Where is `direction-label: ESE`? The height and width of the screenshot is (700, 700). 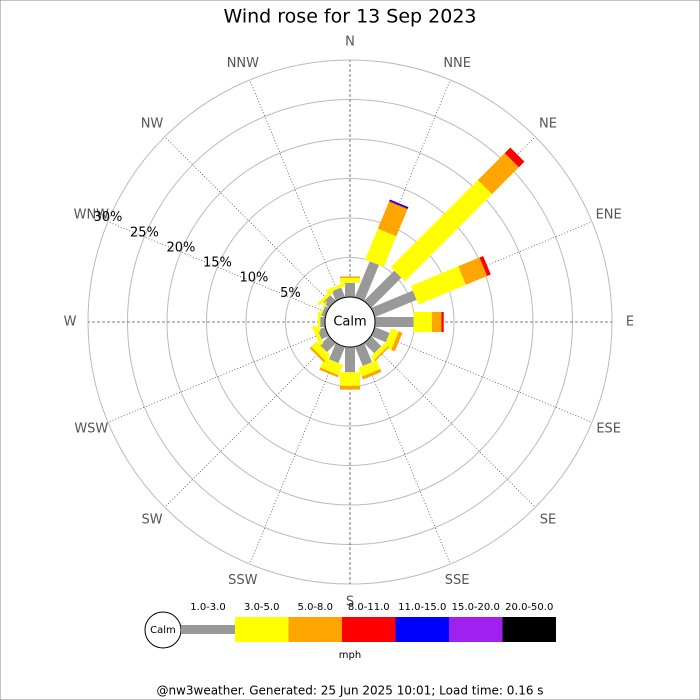 direction-label: ESE is located at coordinates (608, 429).